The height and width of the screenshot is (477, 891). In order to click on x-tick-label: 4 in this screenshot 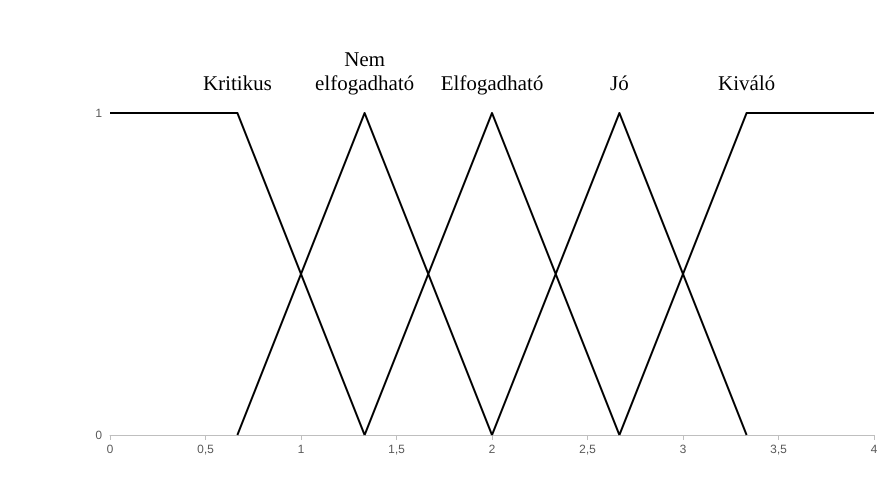, I will do `click(874, 449)`.